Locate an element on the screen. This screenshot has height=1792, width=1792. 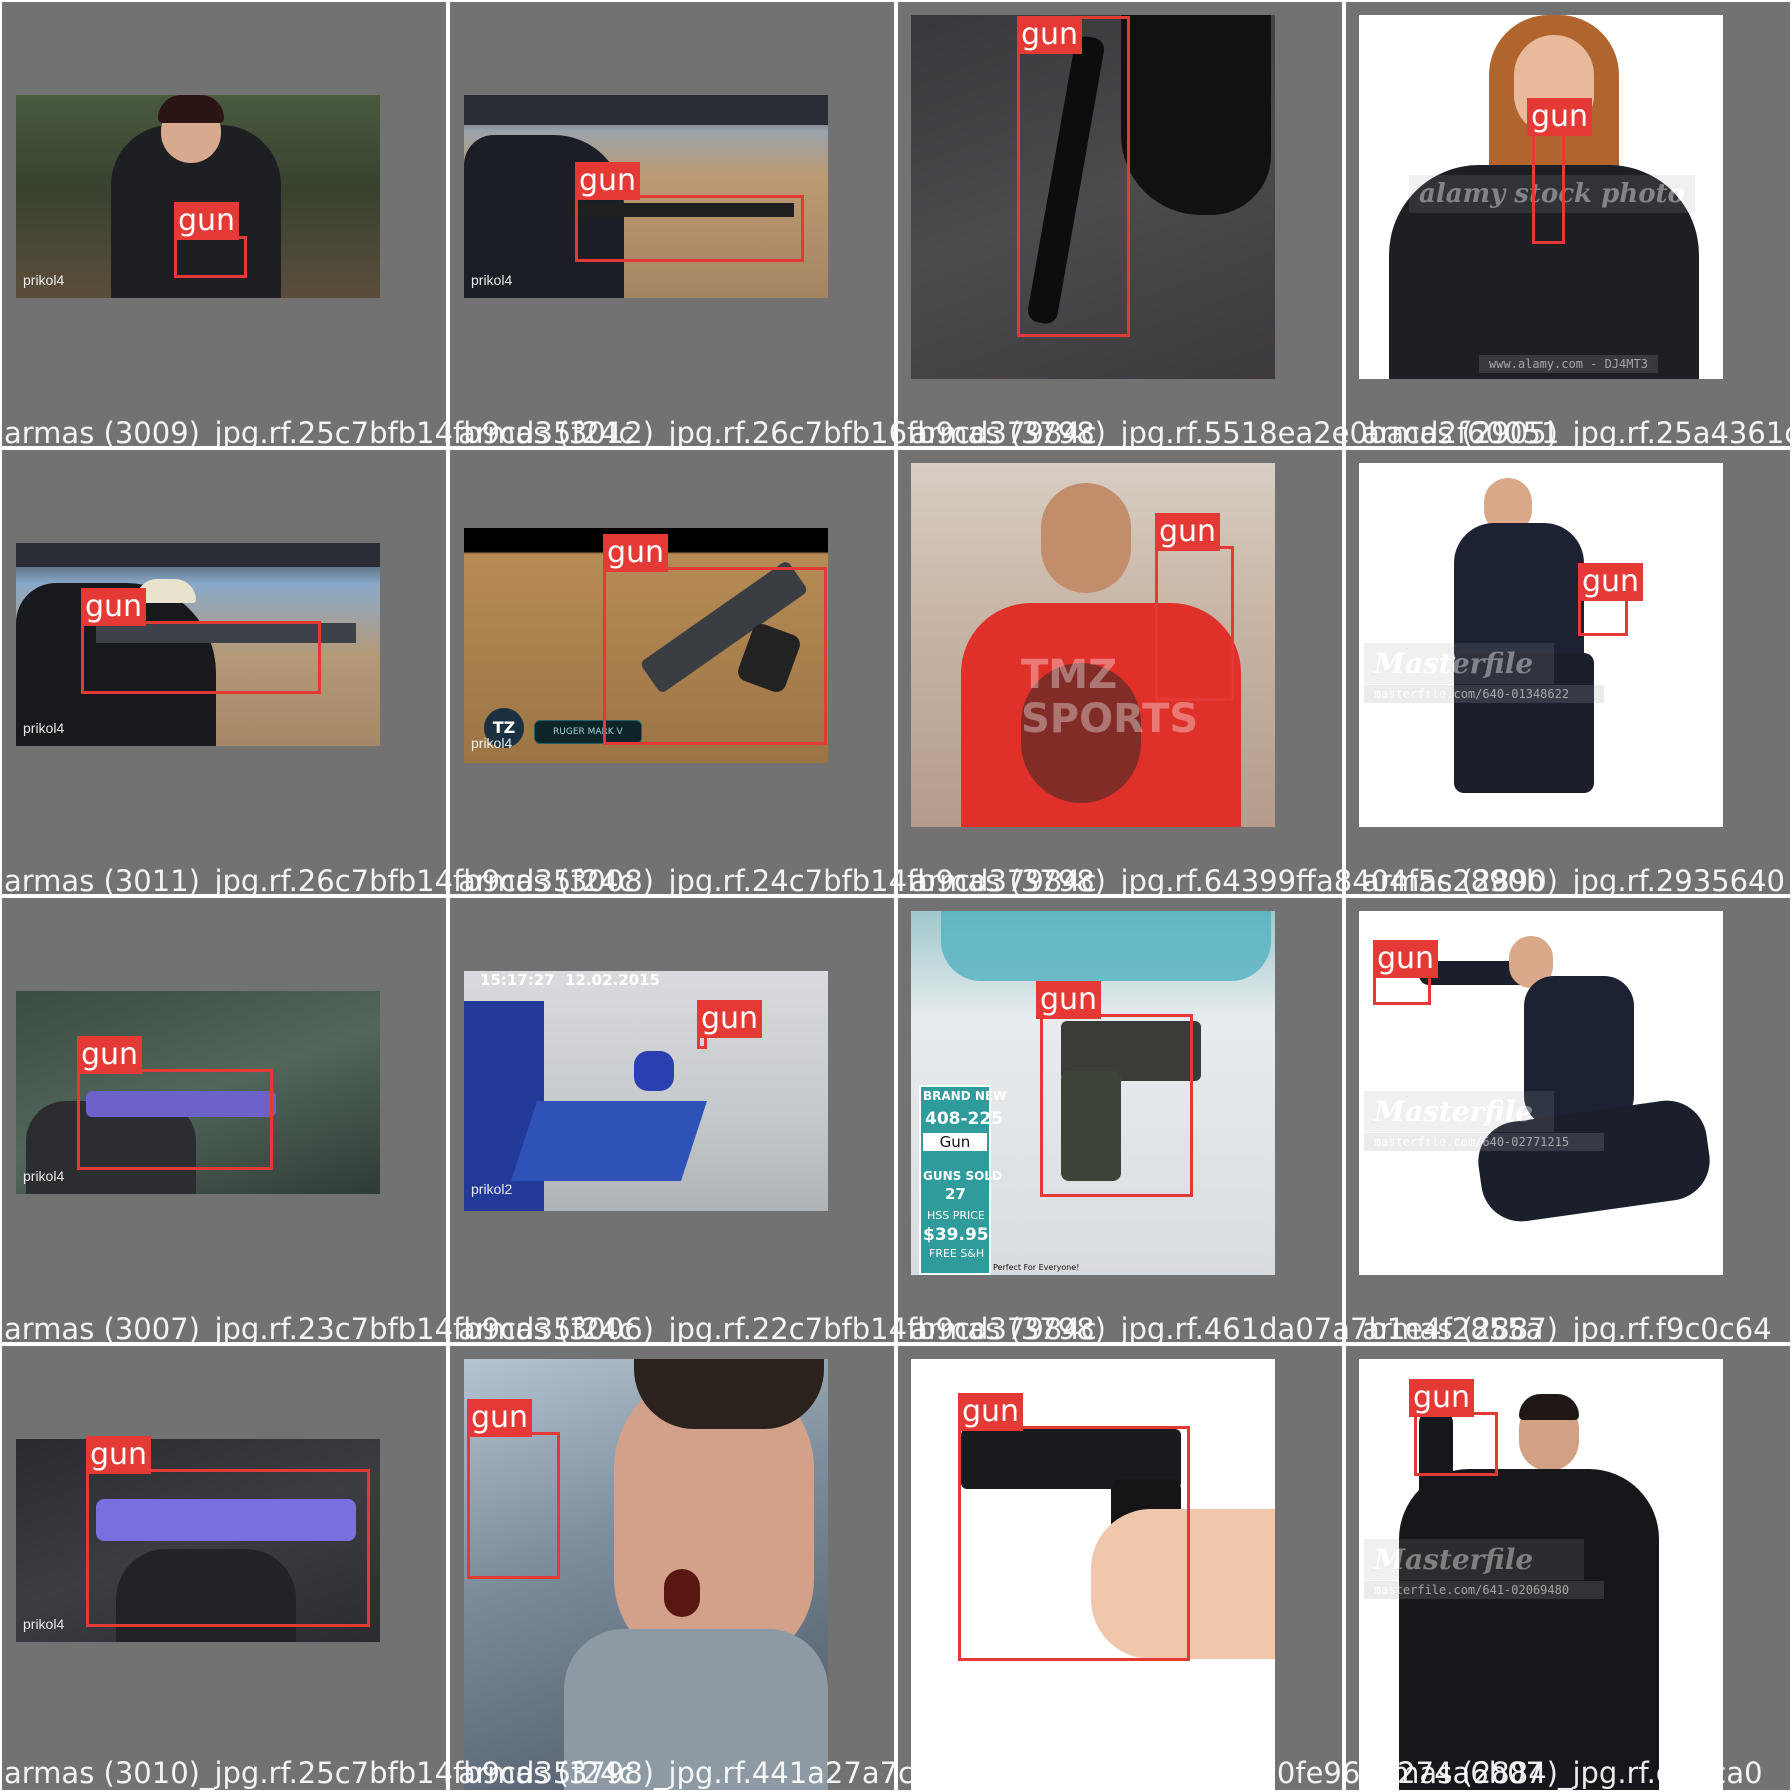
sign-line-2: 408-225 is located at coordinates (964, 1119).